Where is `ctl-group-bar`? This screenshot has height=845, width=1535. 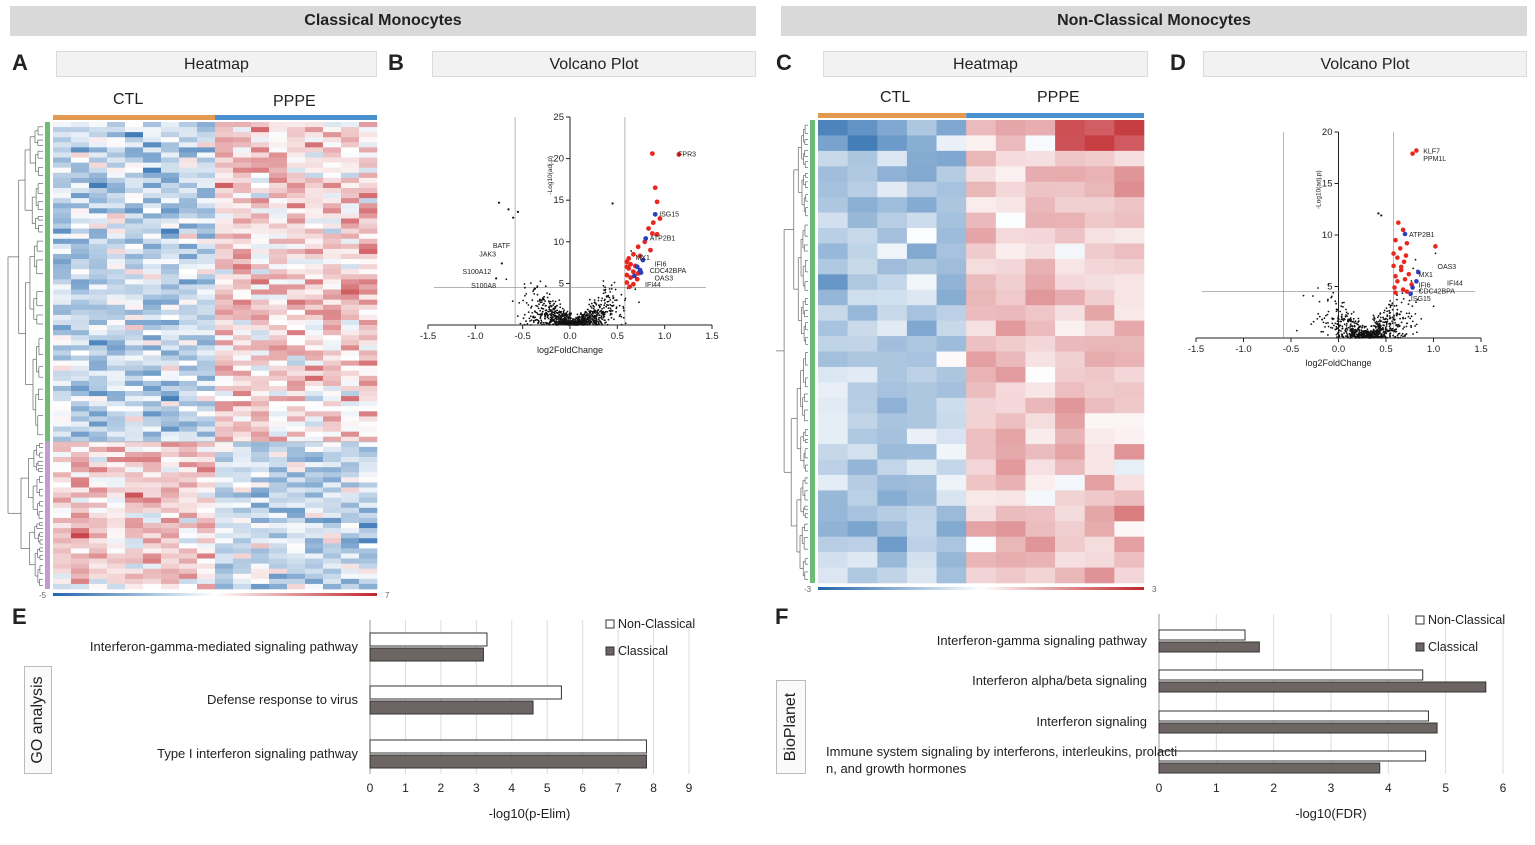
ctl-group-bar is located at coordinates (892, 115).